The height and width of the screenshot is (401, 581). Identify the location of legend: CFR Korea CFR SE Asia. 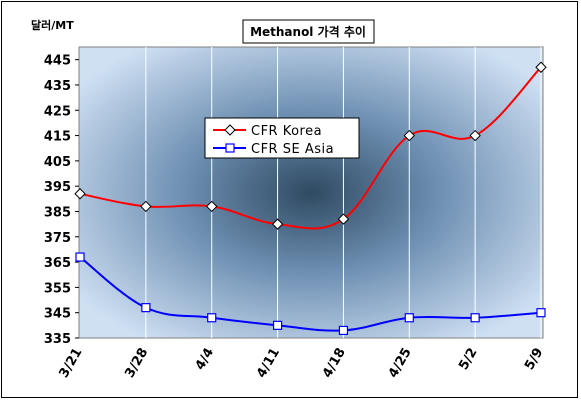
(282, 138).